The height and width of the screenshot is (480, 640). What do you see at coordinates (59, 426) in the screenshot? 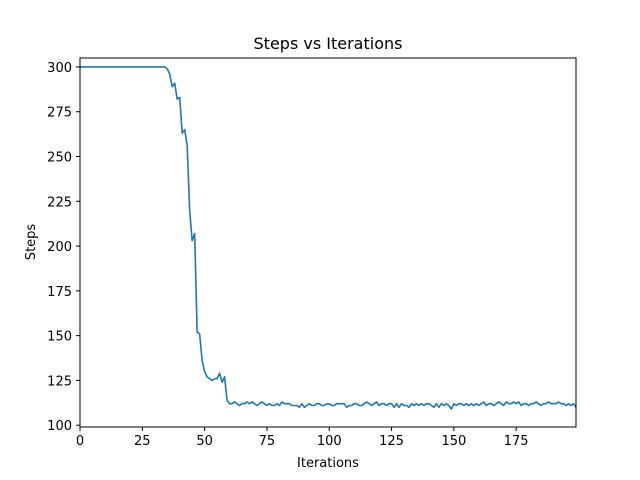
I see `y-tick-label: 100` at bounding box center [59, 426].